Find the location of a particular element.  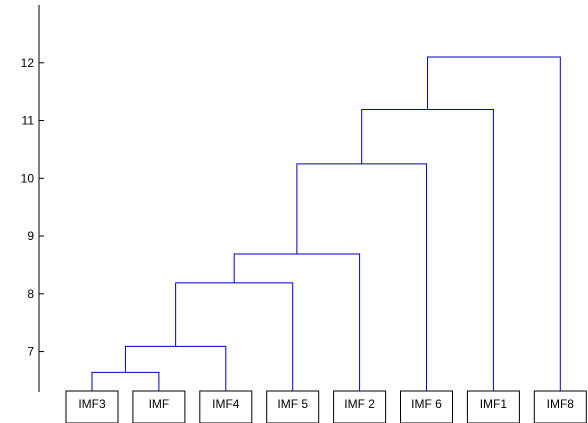

y-tick-label: 7 is located at coordinates (30, 352).